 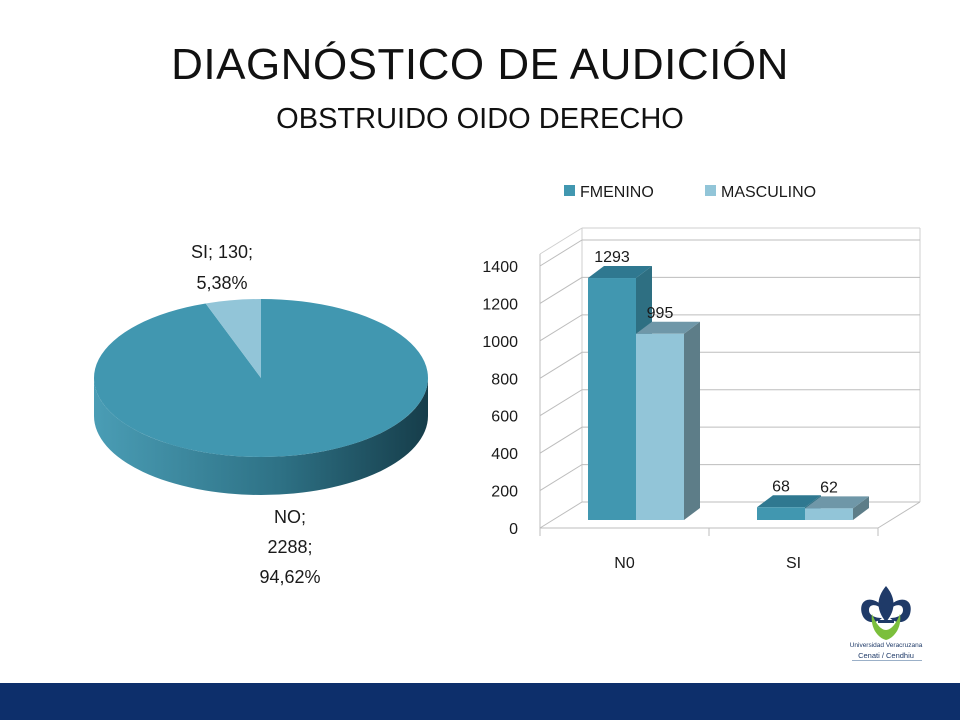 I want to click on logo-department-name: Cenati / Cendhiu, so click(x=886, y=655).